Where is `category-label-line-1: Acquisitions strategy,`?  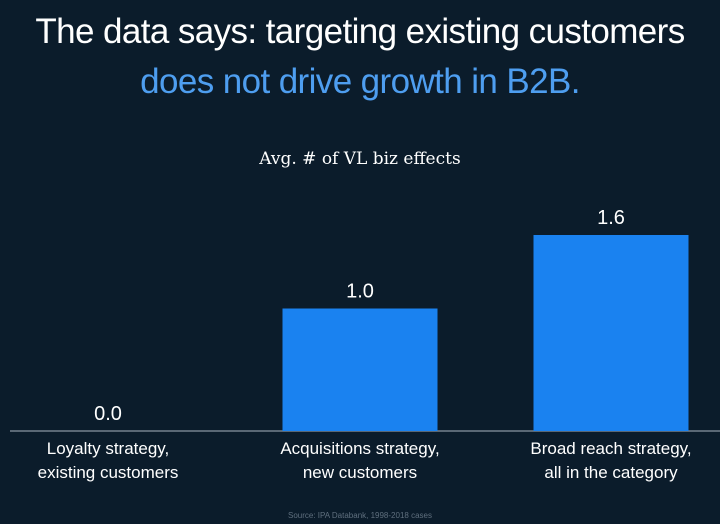 category-label-line-1: Acquisitions strategy, is located at coordinates (360, 448).